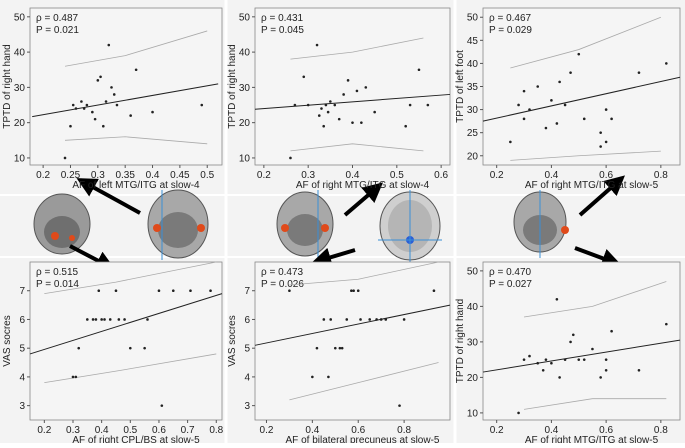  I want to click on x-axis-label: AF of right MTG/ITG at slow-5, so click(592, 439).